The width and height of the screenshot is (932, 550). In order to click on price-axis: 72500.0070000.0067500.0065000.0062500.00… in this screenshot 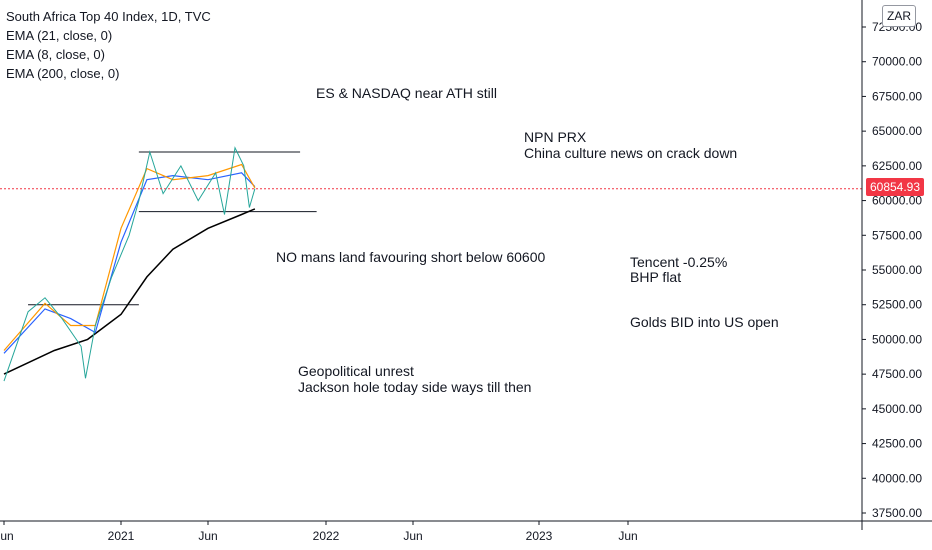, I will do `click(892, 270)`.